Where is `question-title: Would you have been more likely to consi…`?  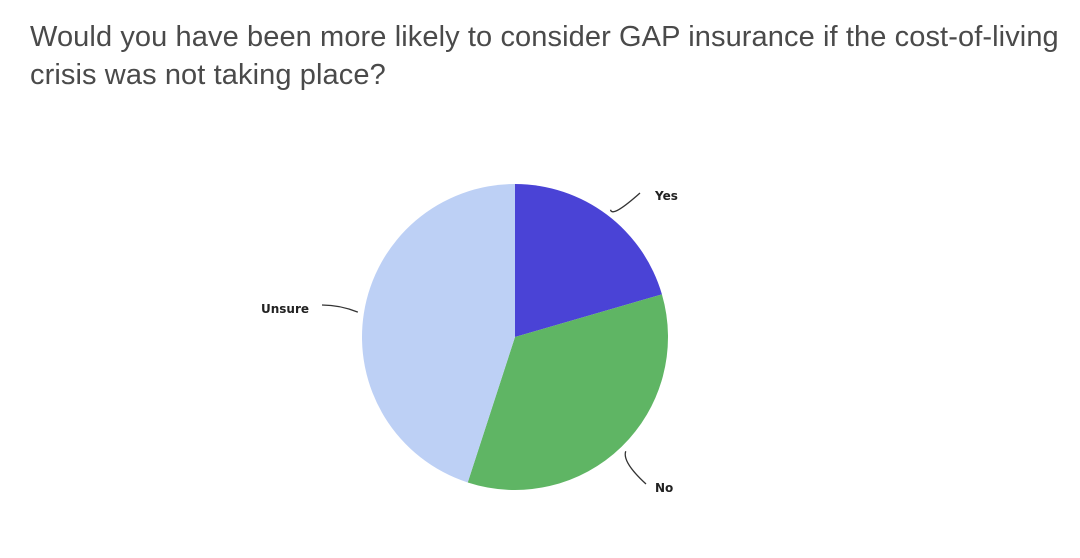 question-title: Would you have been more likely to consi… is located at coordinates (544, 56).